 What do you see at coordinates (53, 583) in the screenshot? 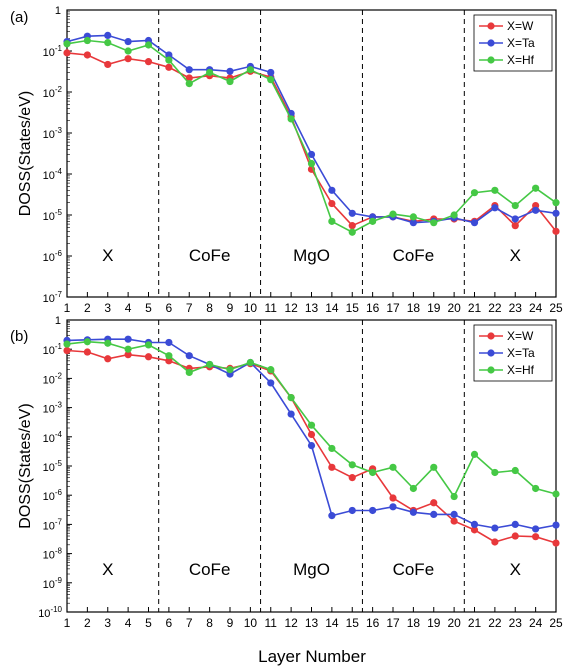
I see `y-tick-label: 10⁻⁹` at bounding box center [53, 583].